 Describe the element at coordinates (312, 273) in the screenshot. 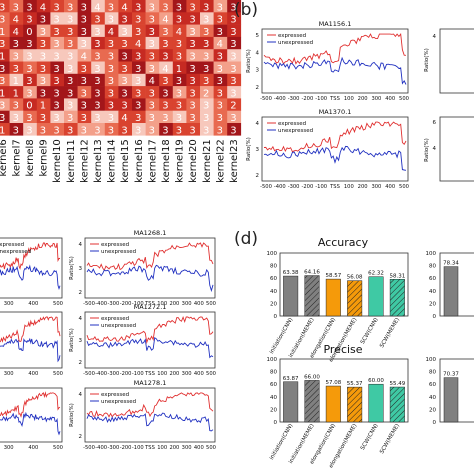

I see `bar-value-label: 64.16` at that location.